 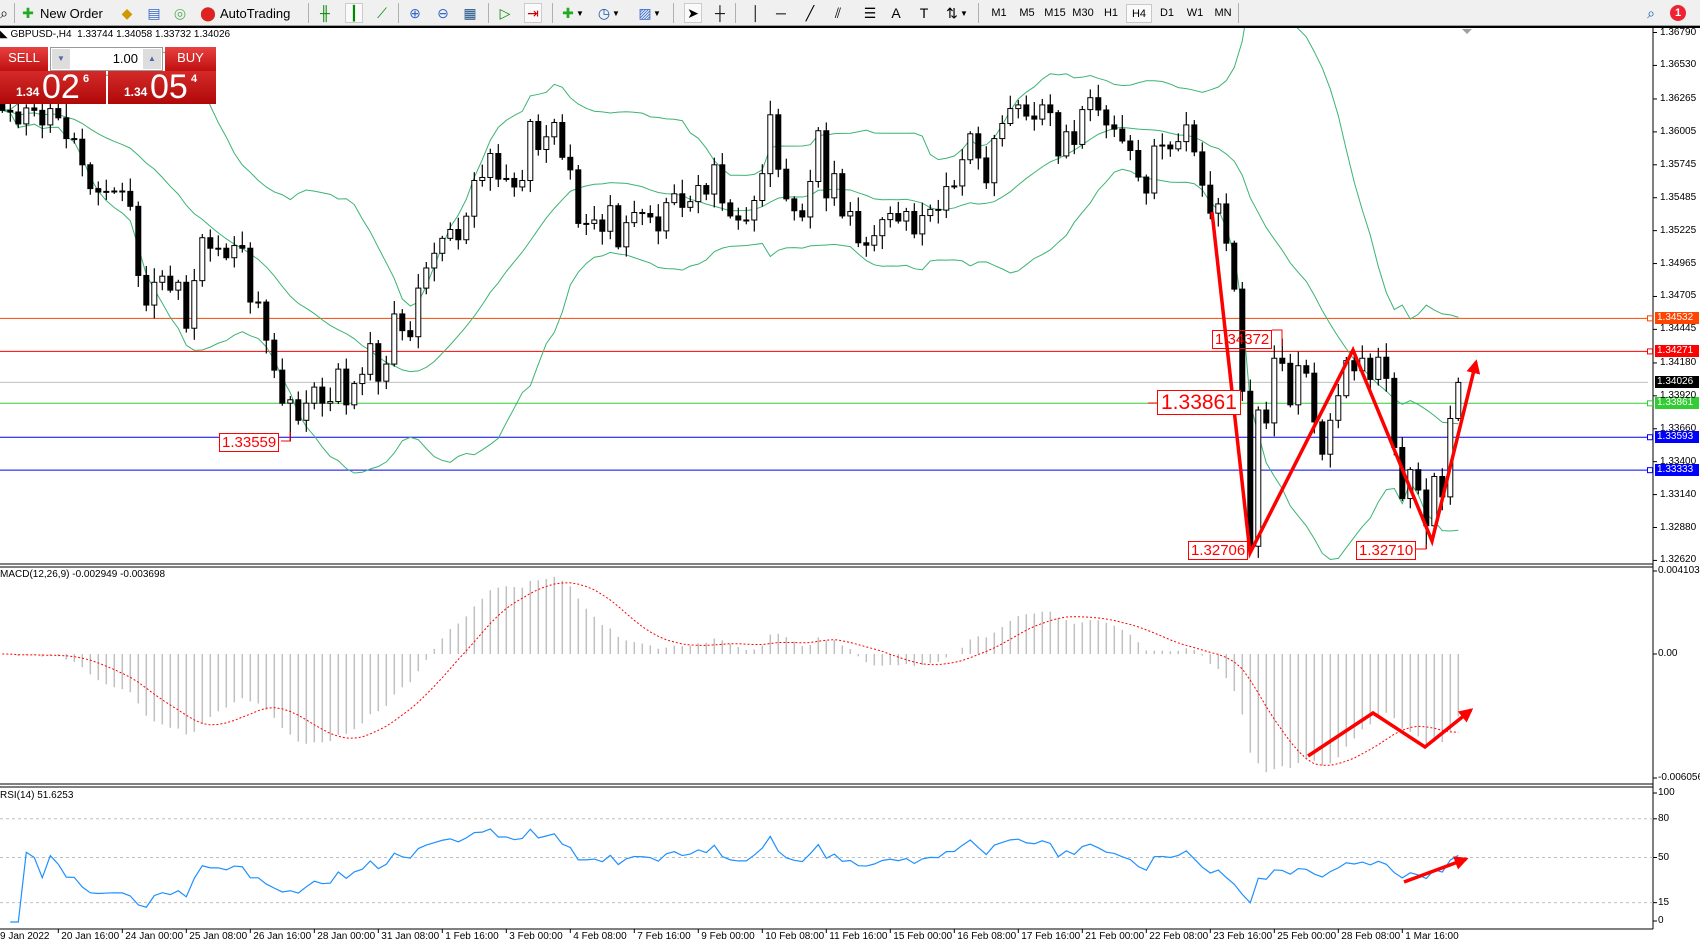 What do you see at coordinates (608, 13) in the screenshot?
I see `periods-button: ◷ ▼` at bounding box center [608, 13].